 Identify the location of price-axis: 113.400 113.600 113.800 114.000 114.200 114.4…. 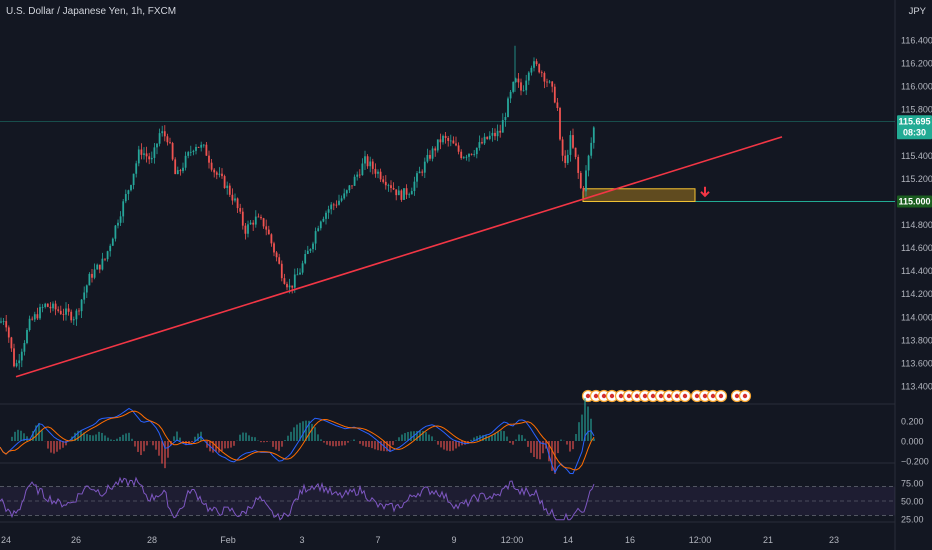
(914, 214).